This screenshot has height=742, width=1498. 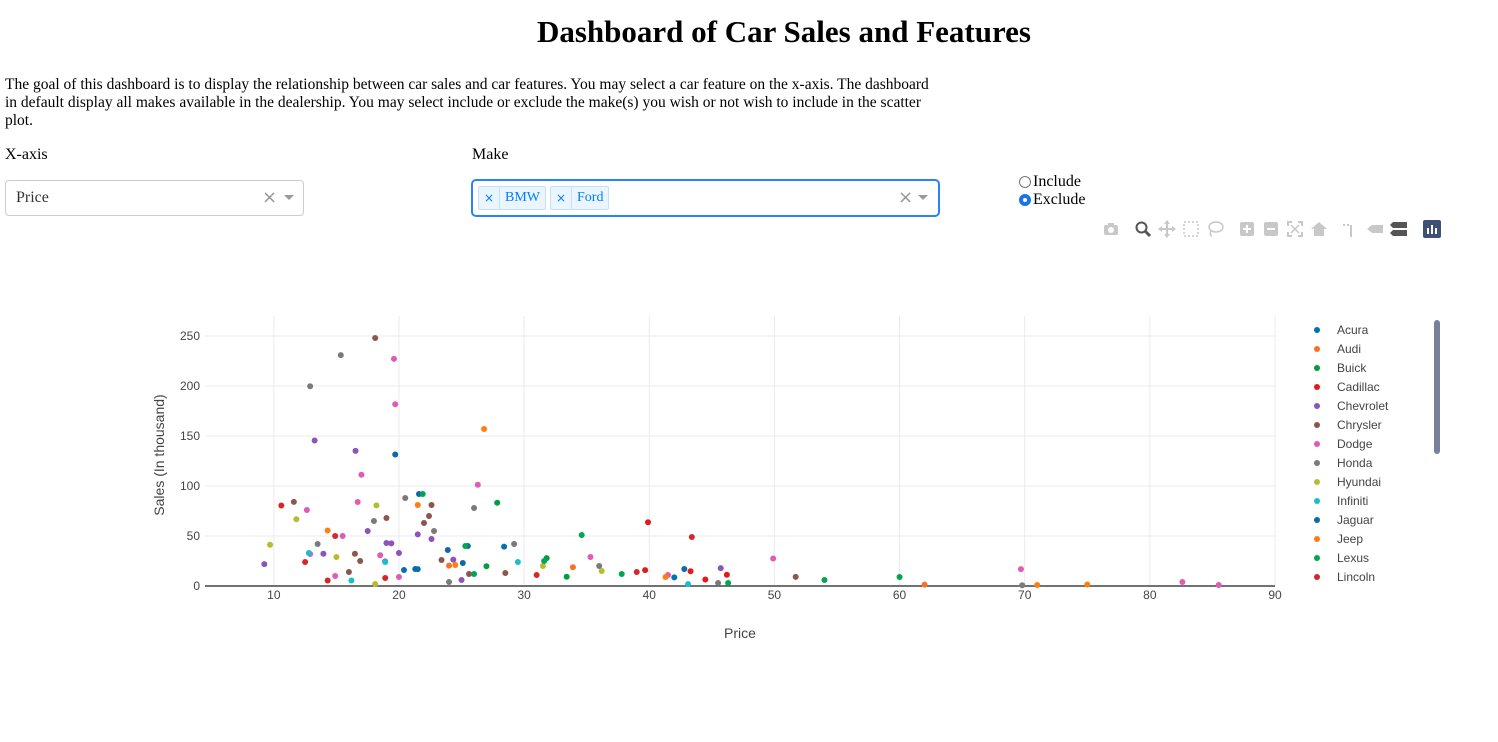 I want to click on legend-item-cadillac: Cadillac, so click(x=1347, y=387).